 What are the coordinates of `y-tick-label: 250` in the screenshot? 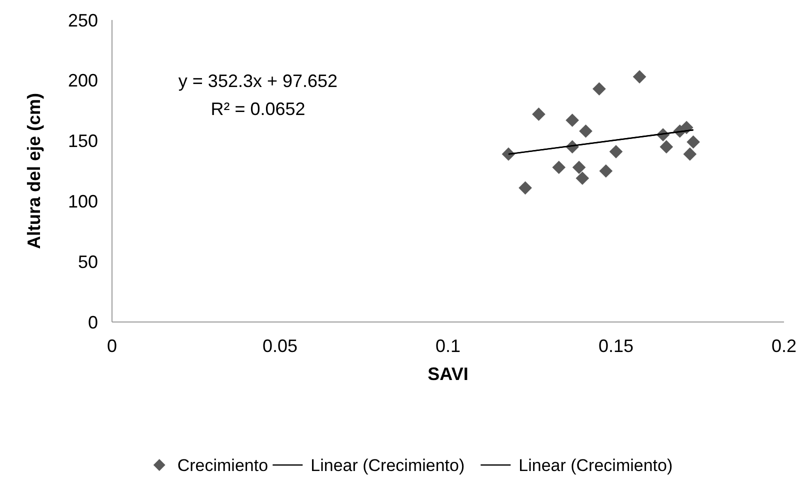 It's located at (83, 20).